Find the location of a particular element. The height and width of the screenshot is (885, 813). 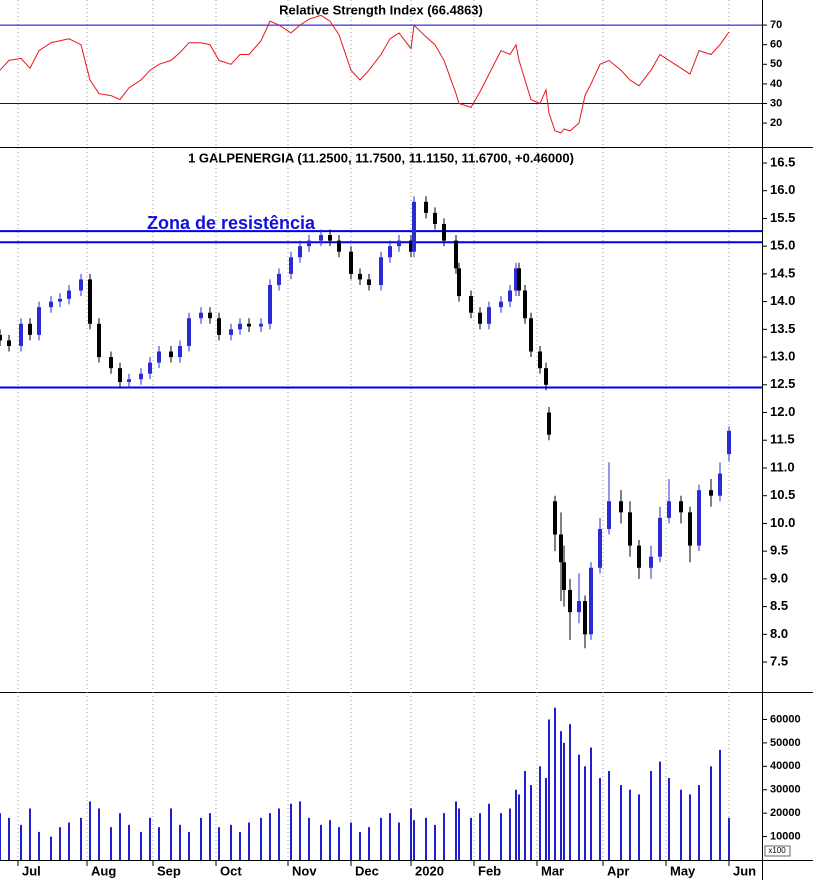

x-tick-label: Mar is located at coordinates (552, 870).